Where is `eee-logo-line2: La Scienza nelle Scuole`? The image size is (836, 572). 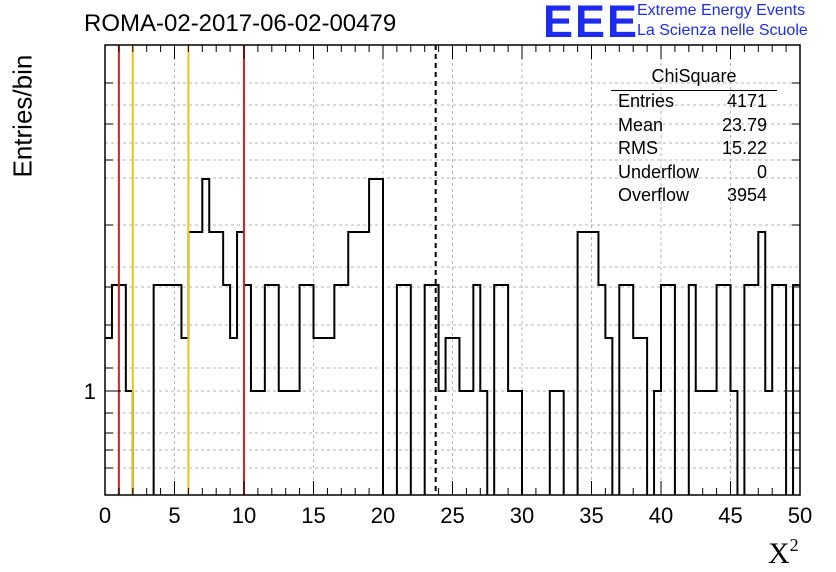
eee-logo-line2: La Scienza nelle Scuole is located at coordinates (722, 30).